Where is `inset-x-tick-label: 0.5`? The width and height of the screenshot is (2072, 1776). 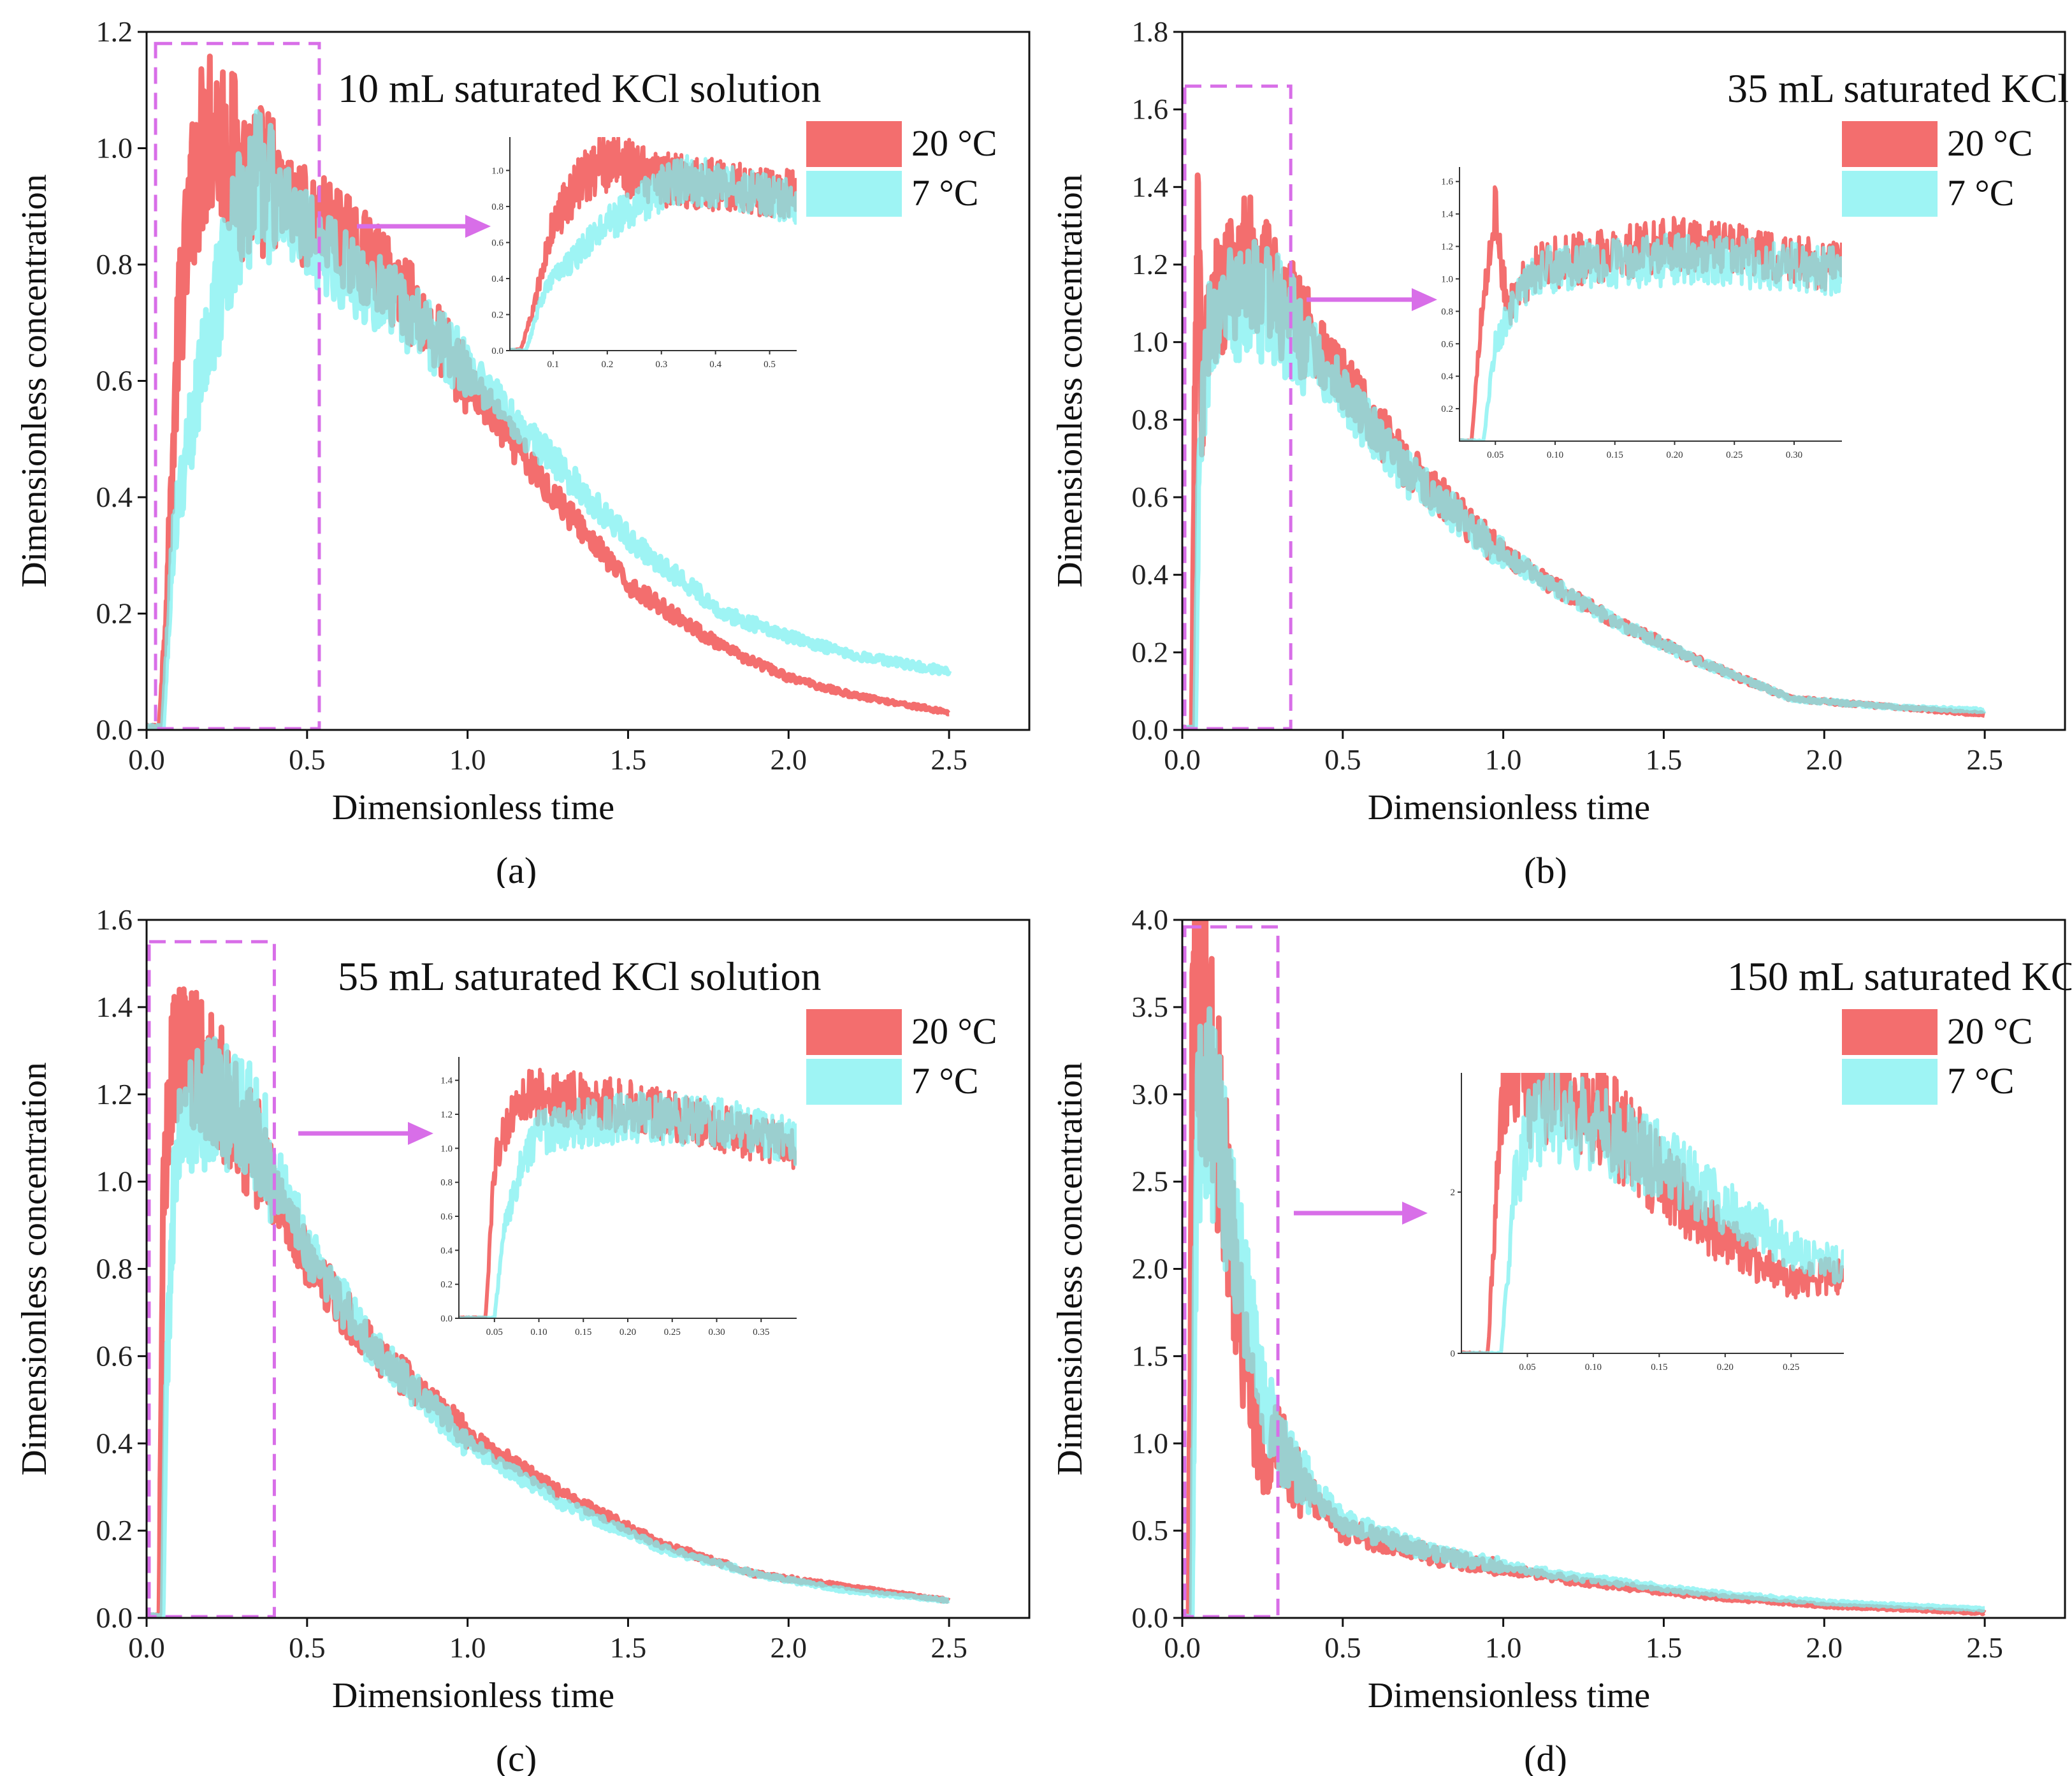 inset-x-tick-label: 0.5 is located at coordinates (770, 365).